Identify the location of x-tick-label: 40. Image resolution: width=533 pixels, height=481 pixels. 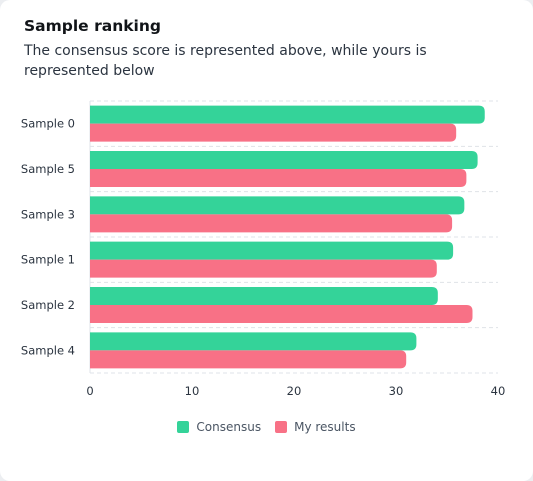
(498, 391).